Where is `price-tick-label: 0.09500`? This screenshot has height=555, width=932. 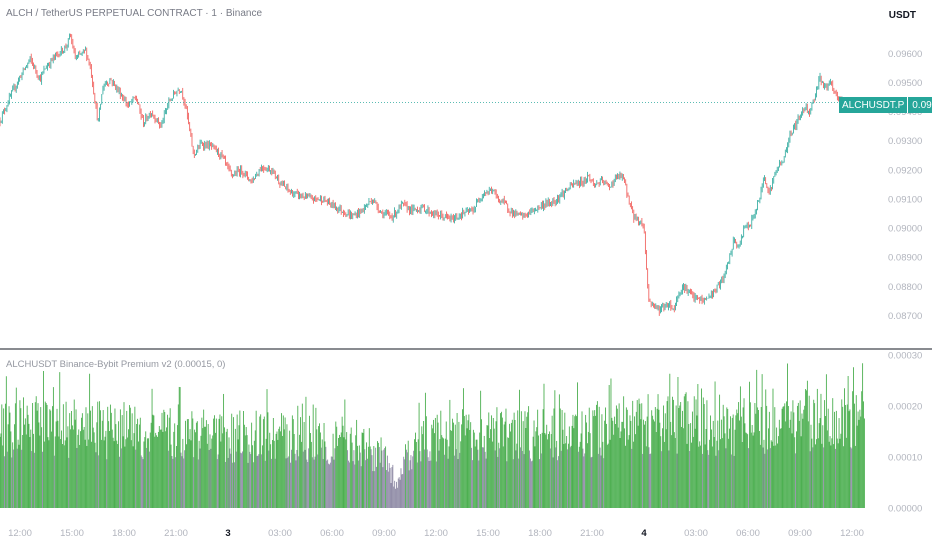
price-tick-label: 0.09500 is located at coordinates (905, 83).